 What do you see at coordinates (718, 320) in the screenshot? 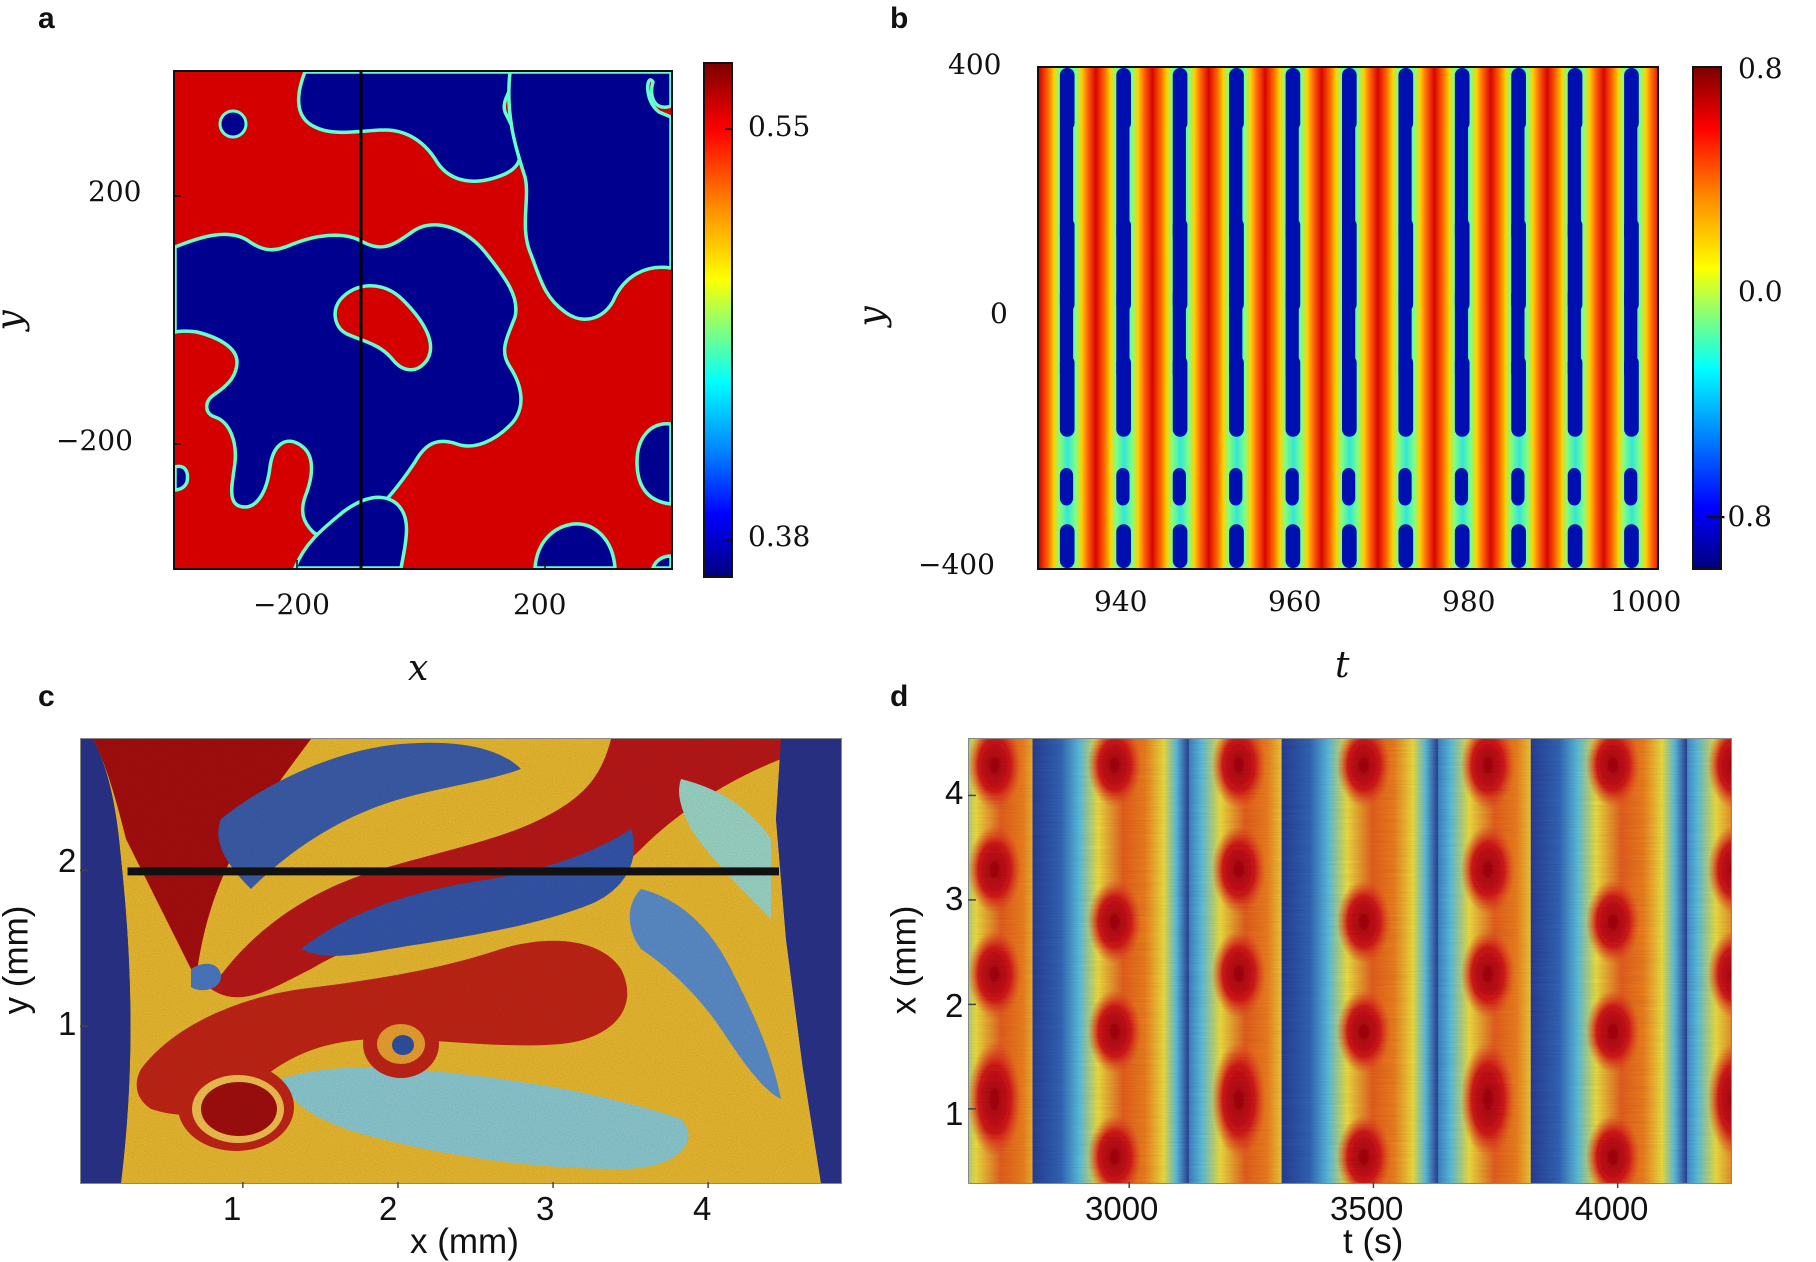
I see `panel-a-colorbar` at bounding box center [718, 320].